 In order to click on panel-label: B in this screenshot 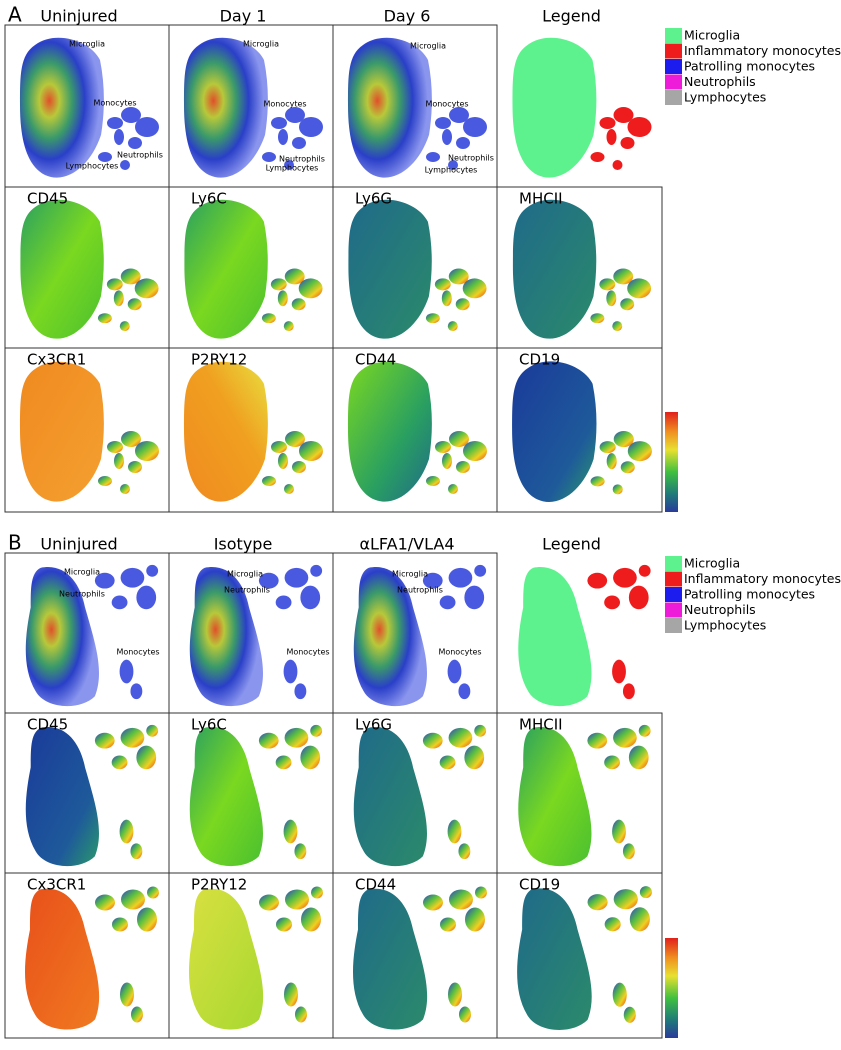, I will do `click(15, 543)`.